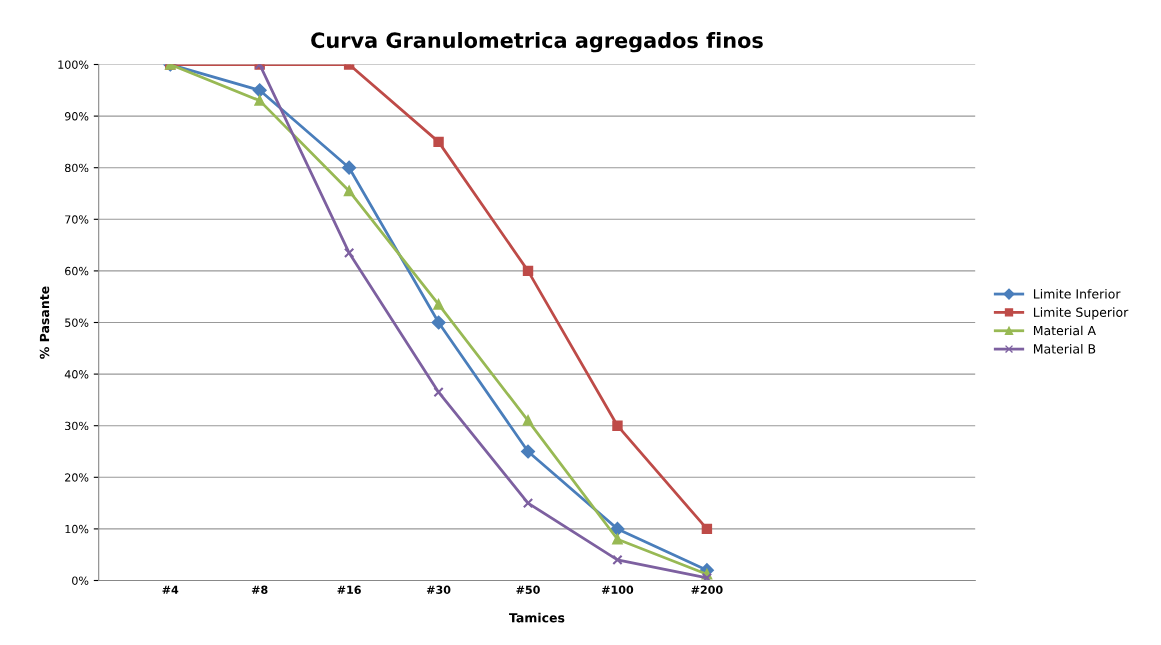  I want to click on y-tick-label: 10%, so click(77, 529).